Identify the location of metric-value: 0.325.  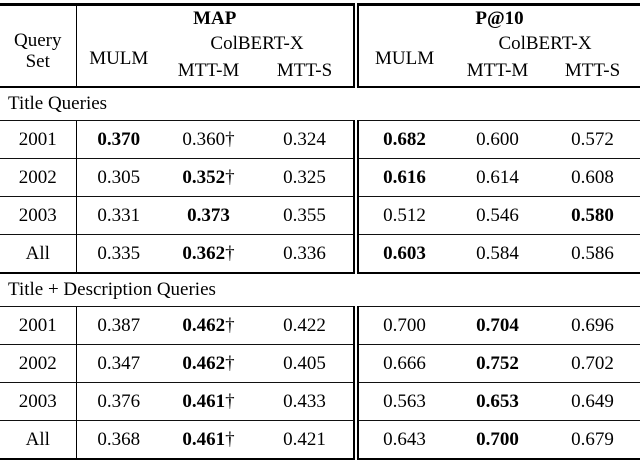
(304, 177).